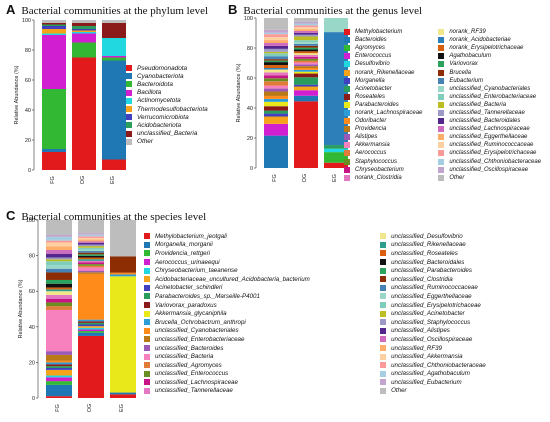  I want to click on legend-item: unclassified_Akkermansia, so click(464, 356).